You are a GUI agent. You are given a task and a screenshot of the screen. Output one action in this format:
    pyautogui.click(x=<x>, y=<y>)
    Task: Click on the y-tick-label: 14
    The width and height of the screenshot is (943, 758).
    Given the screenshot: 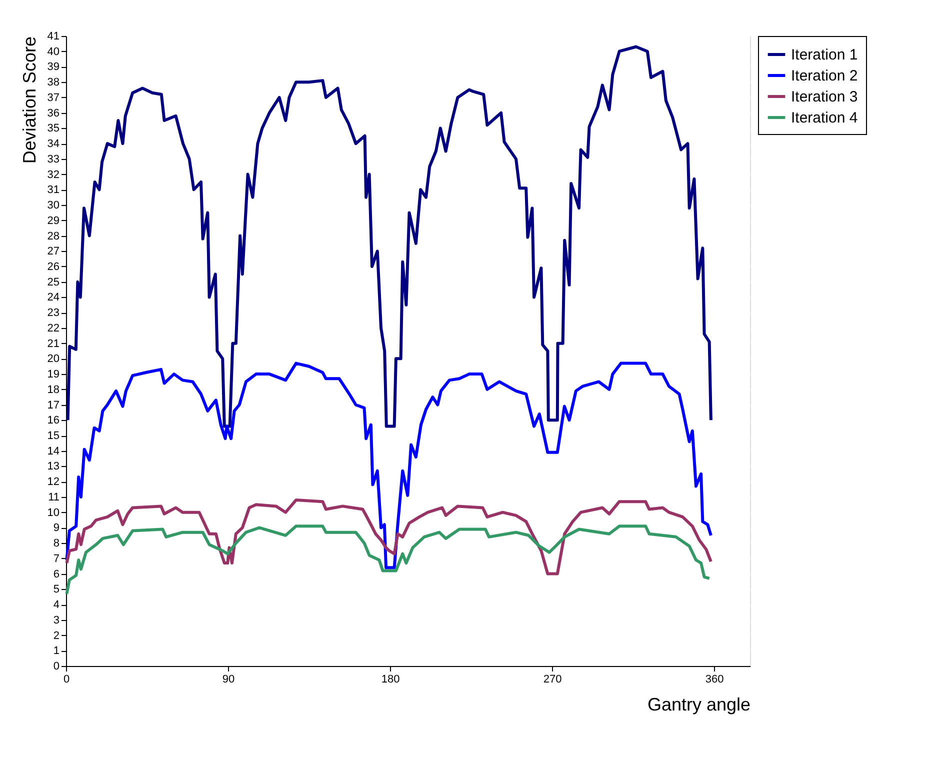 What is the action you would take?
    pyautogui.click(x=53, y=451)
    